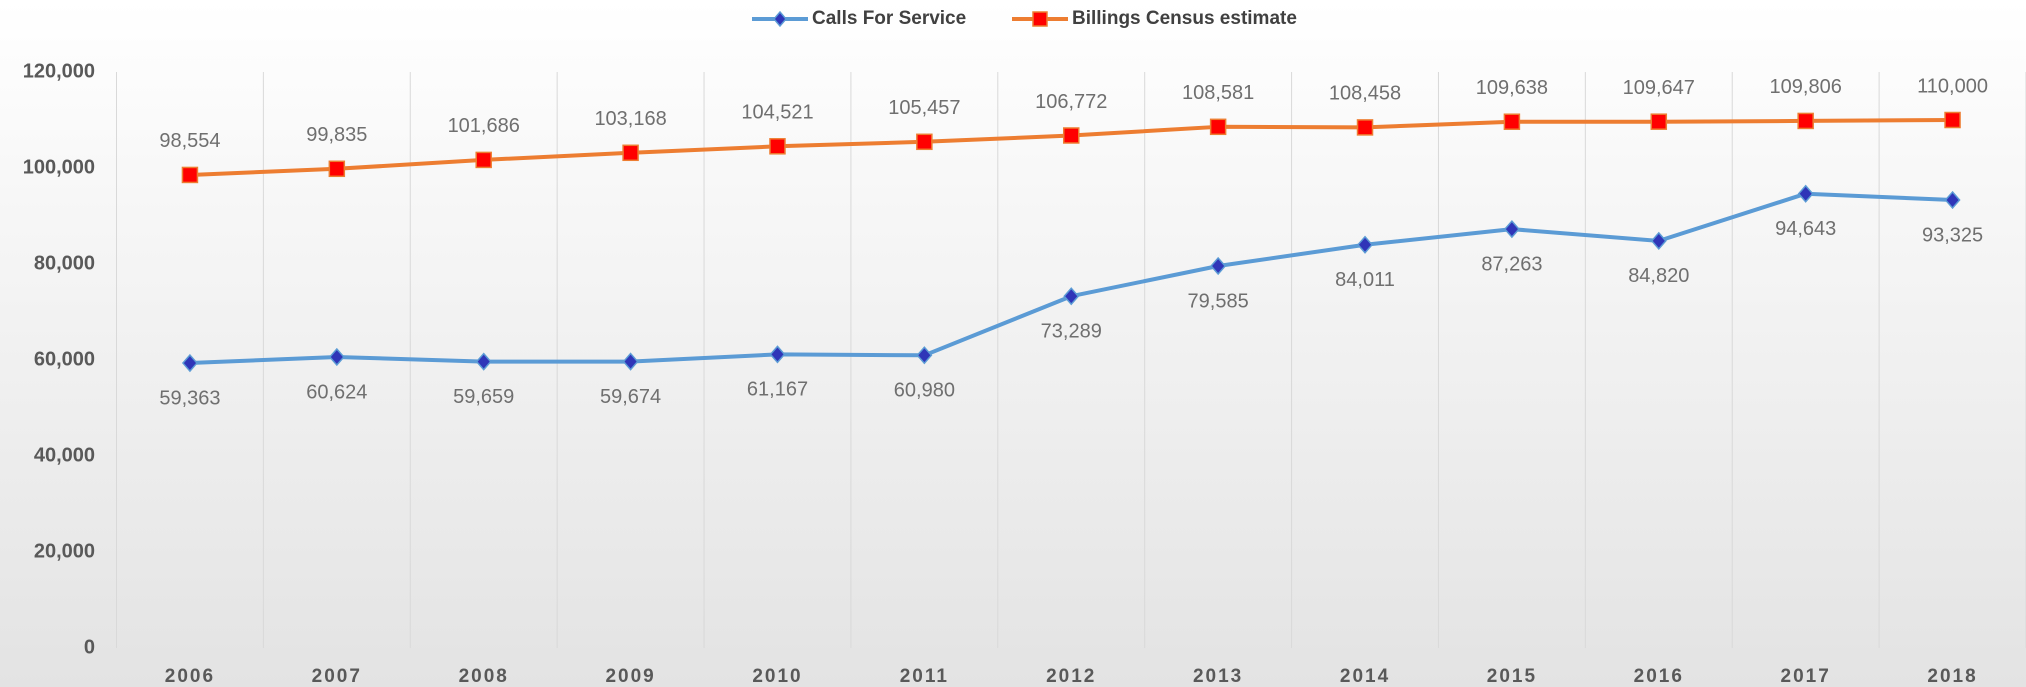  I want to click on value-label: 59,363, so click(189, 398).